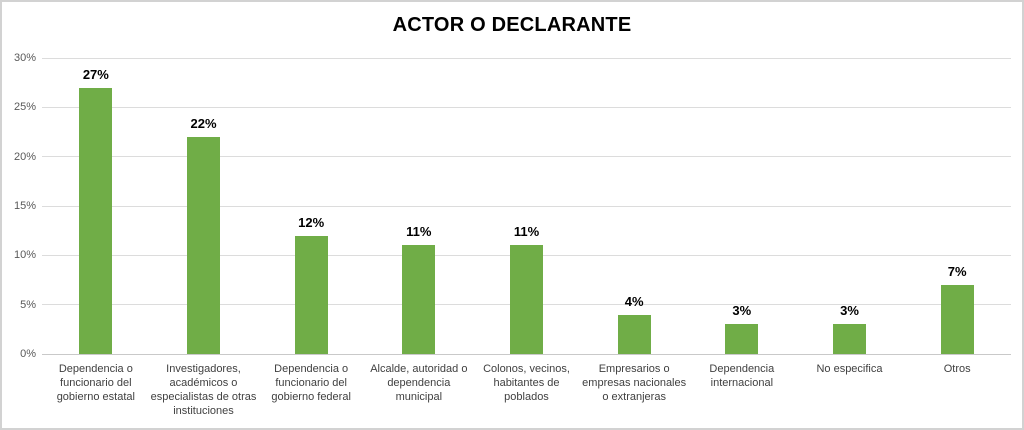  What do you see at coordinates (957, 369) in the screenshot?
I see `x-category-label: Otros` at bounding box center [957, 369].